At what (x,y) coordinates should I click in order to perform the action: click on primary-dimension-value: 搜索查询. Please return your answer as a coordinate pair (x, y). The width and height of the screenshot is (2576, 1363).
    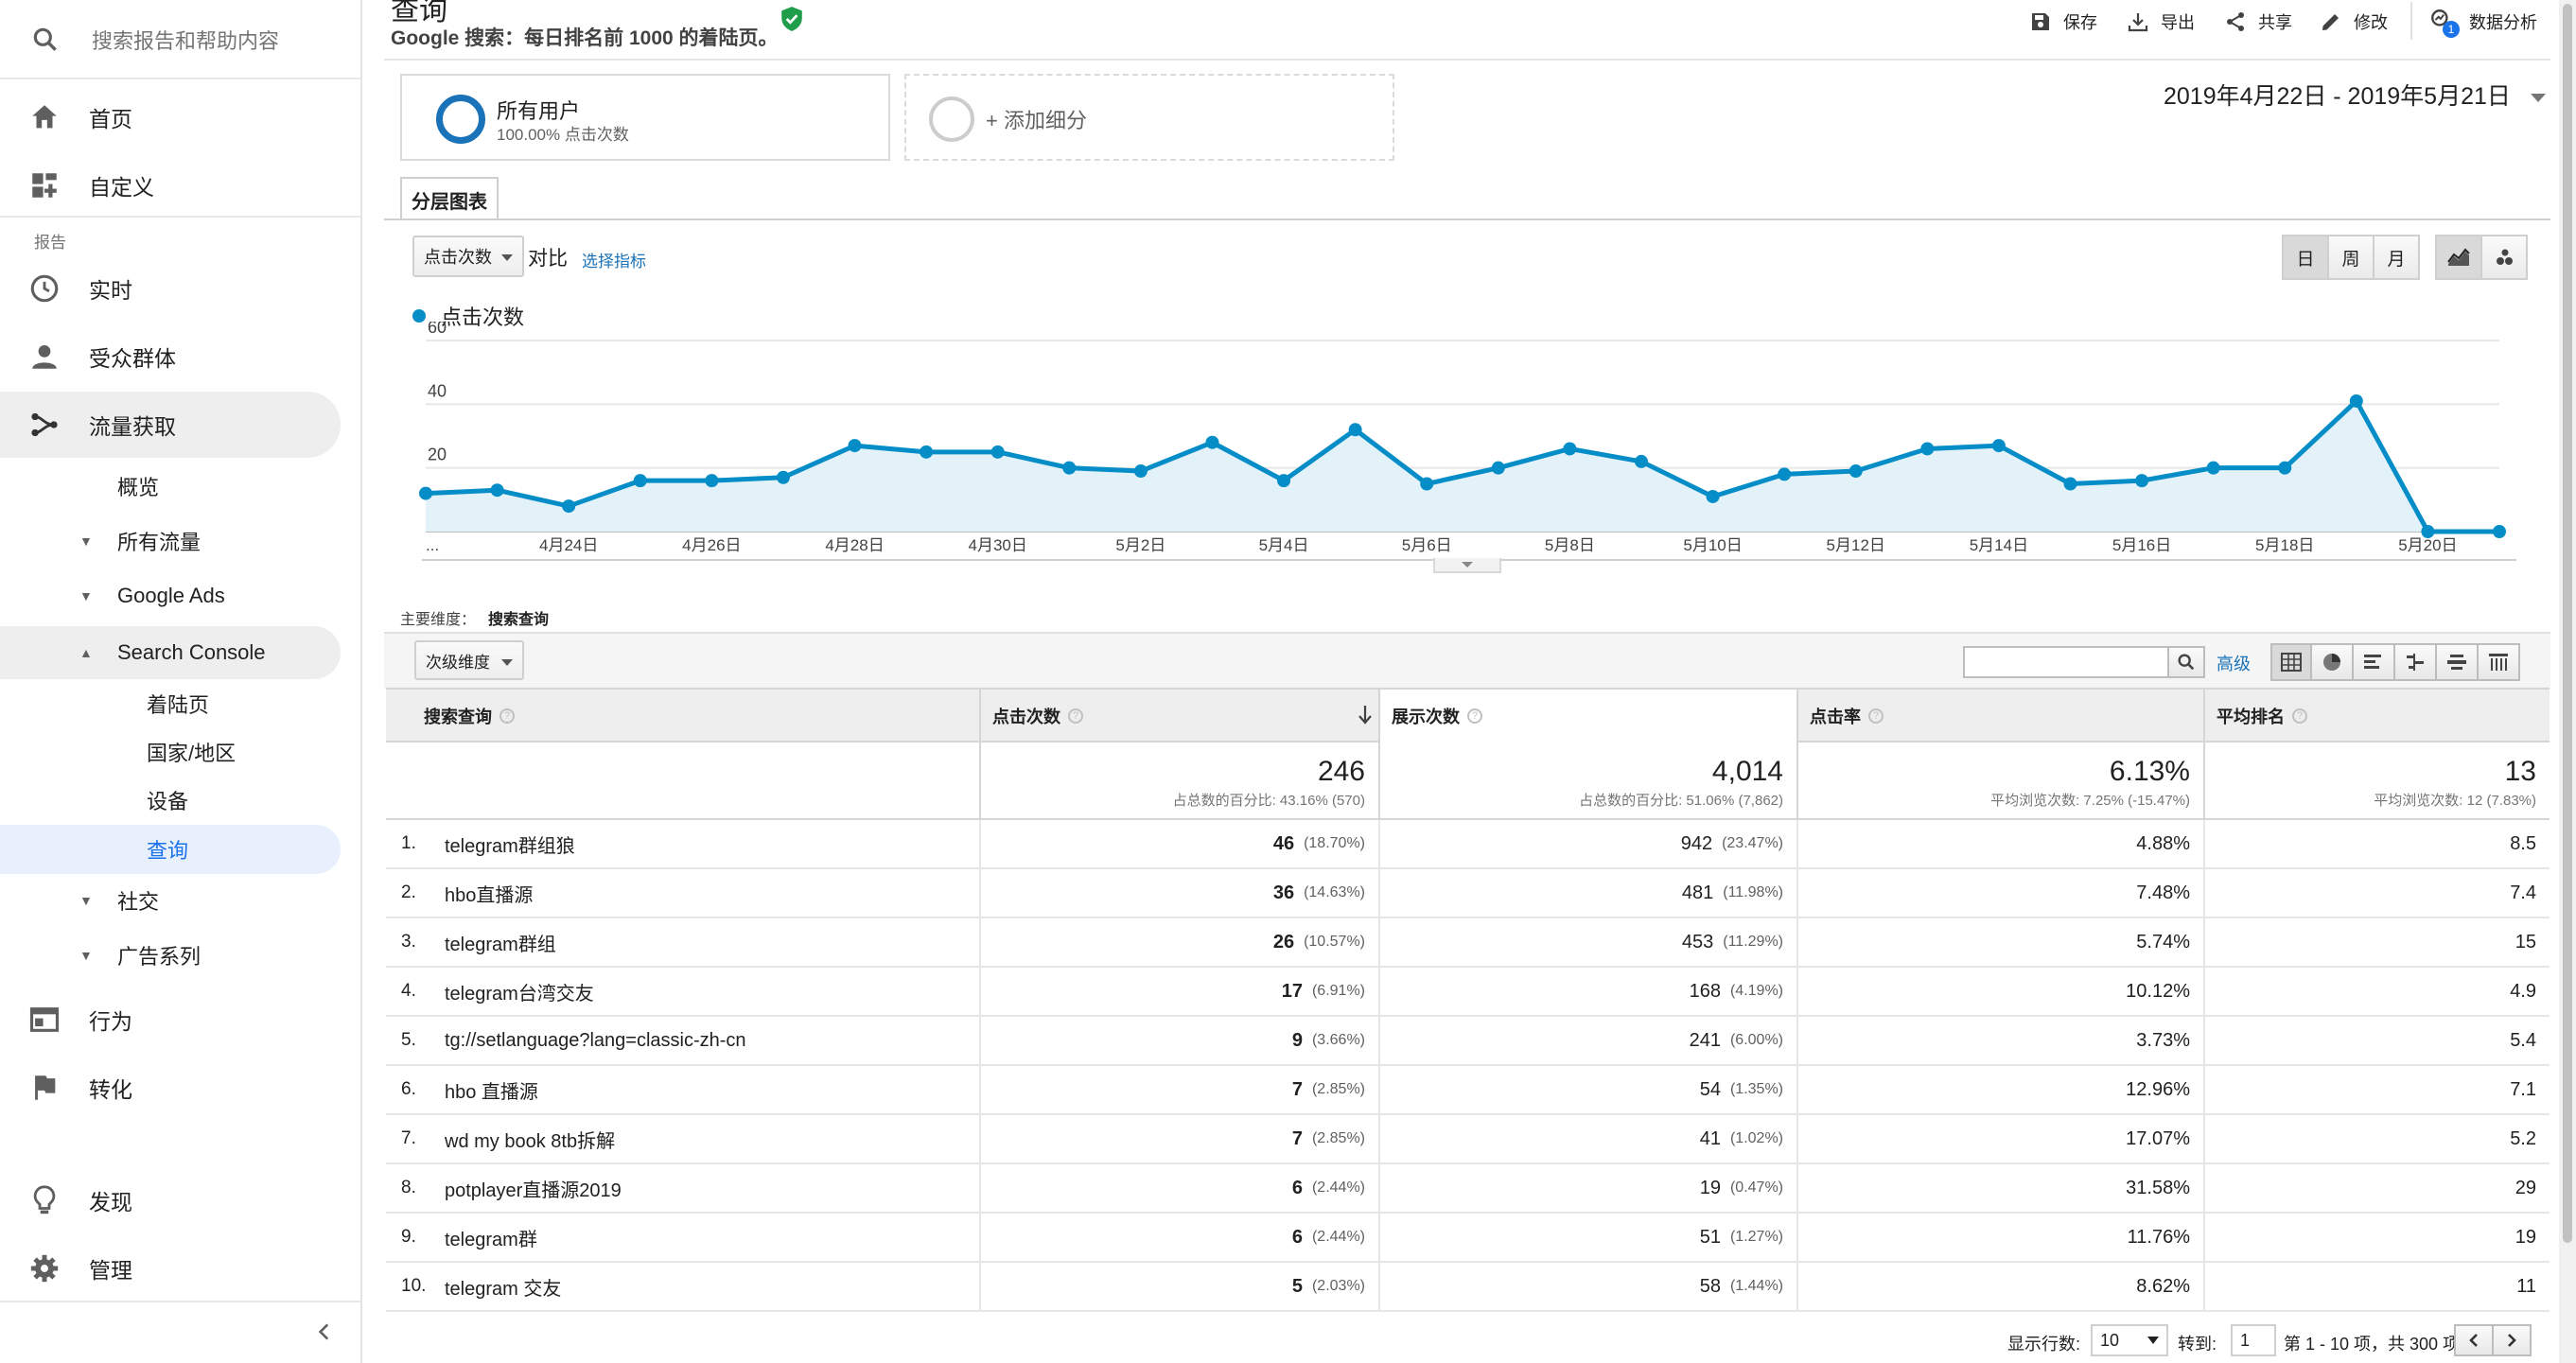
    Looking at the image, I should click on (519, 620).